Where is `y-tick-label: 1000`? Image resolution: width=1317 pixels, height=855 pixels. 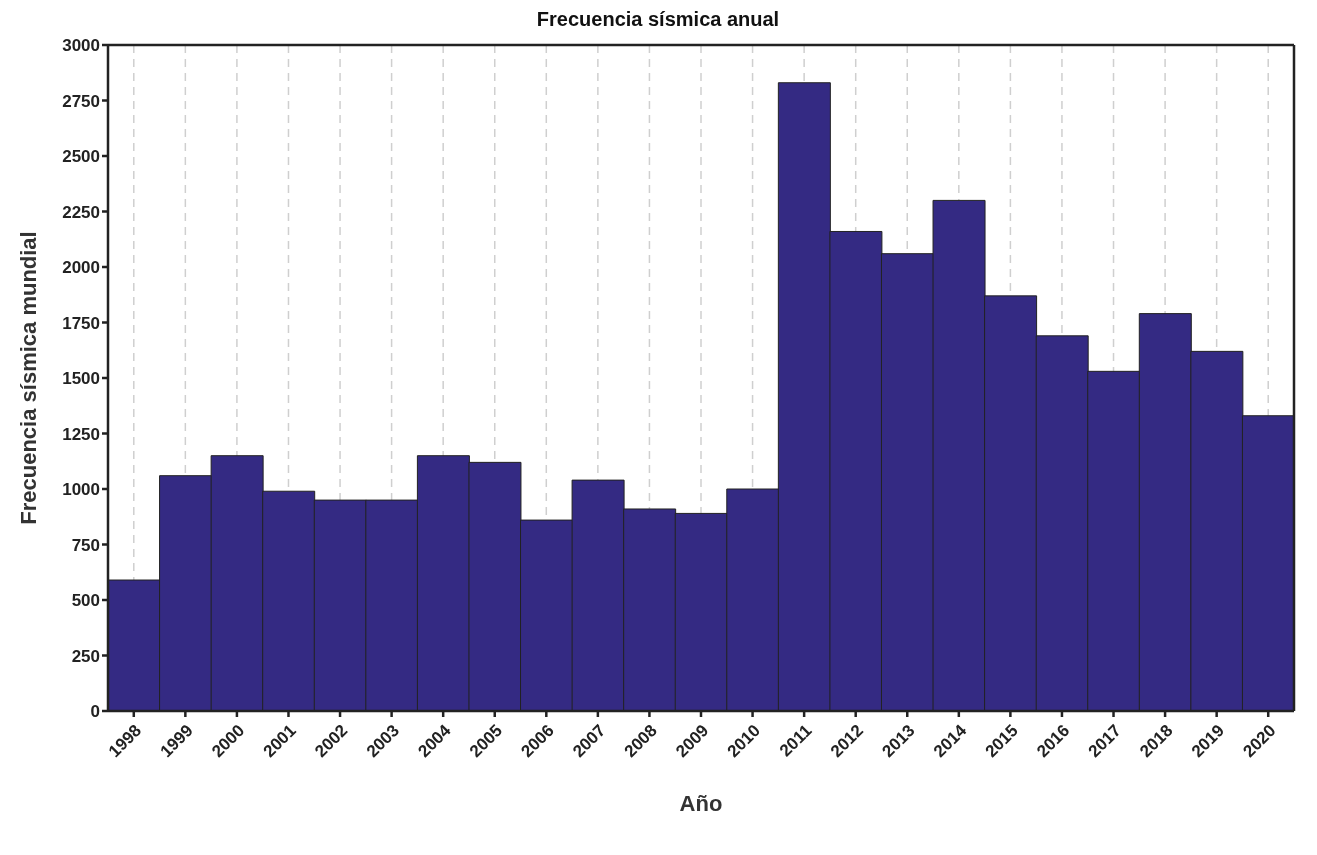 y-tick-label: 1000 is located at coordinates (81, 490).